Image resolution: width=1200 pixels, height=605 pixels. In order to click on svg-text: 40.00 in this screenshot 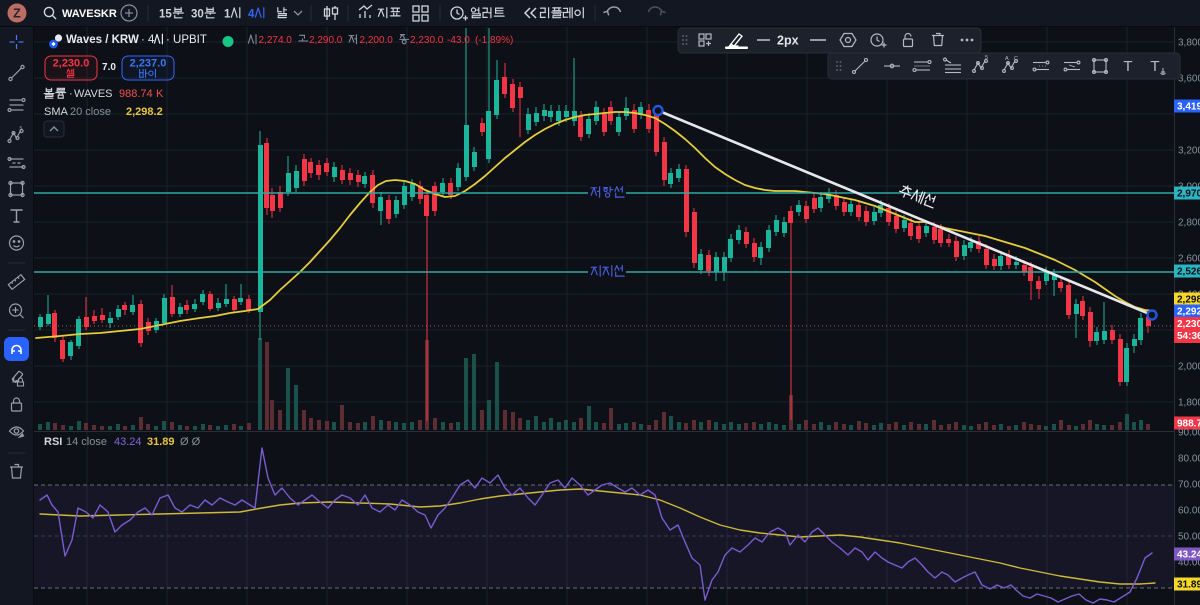, I will do `click(1189, 563)`.